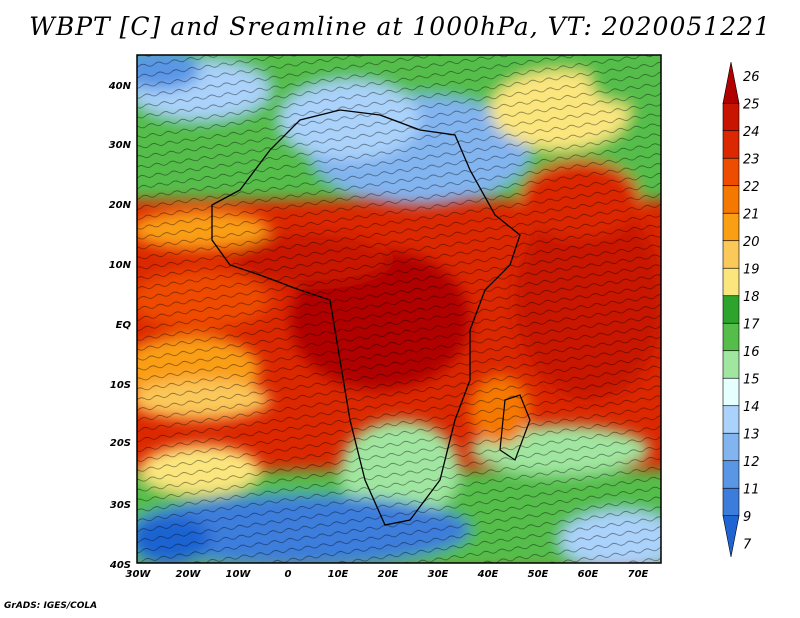  What do you see at coordinates (751, 324) in the screenshot?
I see `colorbar-label: 17` at bounding box center [751, 324].